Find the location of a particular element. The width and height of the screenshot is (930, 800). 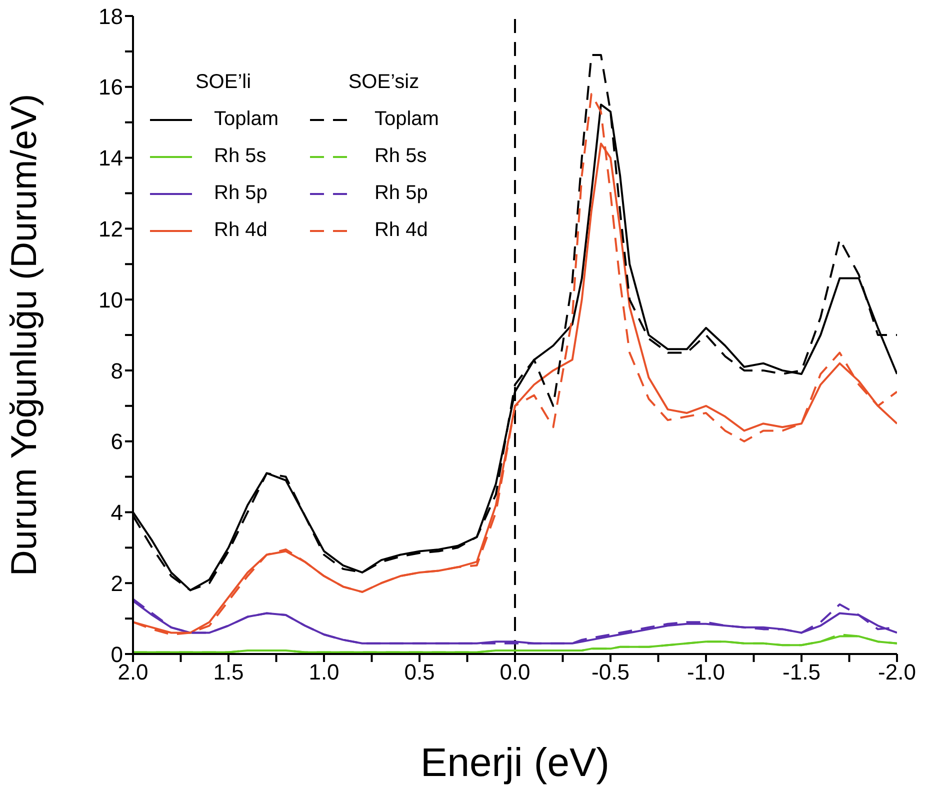

x-axis-title: Enerji (eV) is located at coordinates (515, 763).